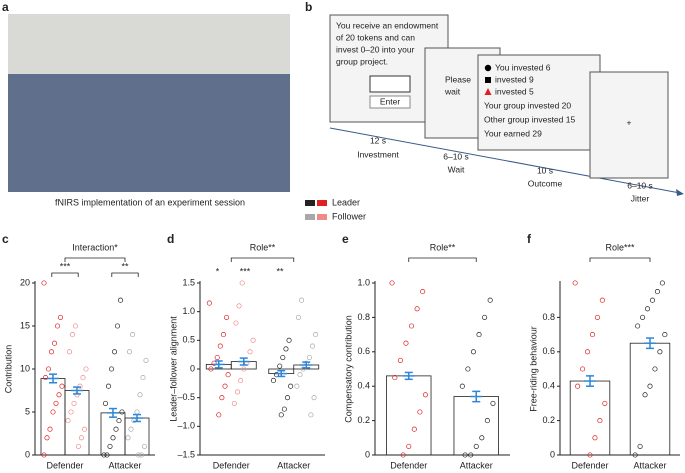  What do you see at coordinates (590, 418) in the screenshot?
I see `bar` at bounding box center [590, 418].